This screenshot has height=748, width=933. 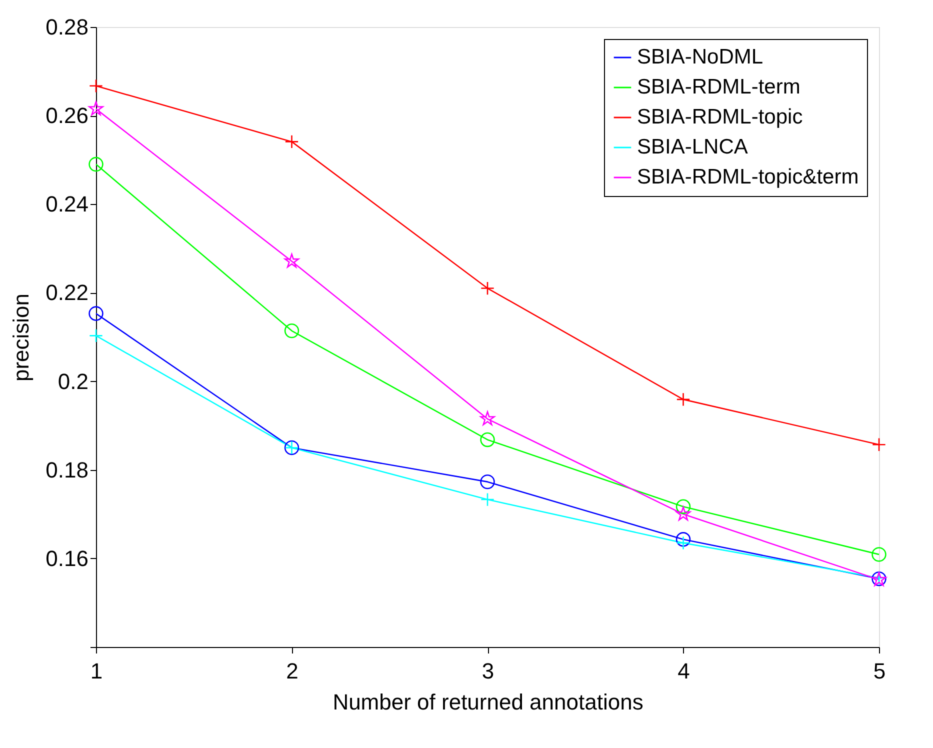 What do you see at coordinates (700, 57) in the screenshot?
I see `legend-label: SBIA-NoDML` at bounding box center [700, 57].